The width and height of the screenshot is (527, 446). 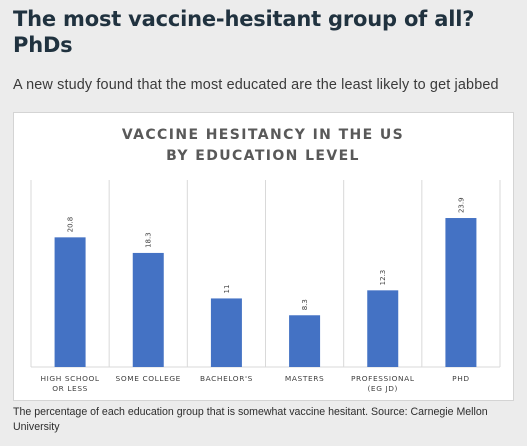 What do you see at coordinates (461, 205) in the screenshot?
I see `data-label-6: 23.9` at bounding box center [461, 205].